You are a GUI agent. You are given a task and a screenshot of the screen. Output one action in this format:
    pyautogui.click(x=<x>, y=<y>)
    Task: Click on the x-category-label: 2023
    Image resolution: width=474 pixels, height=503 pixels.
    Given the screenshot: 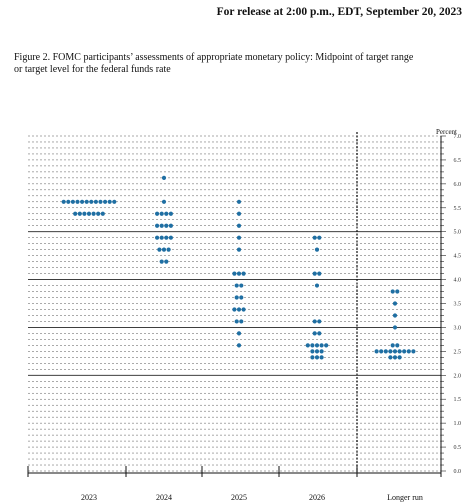 What is the action you would take?
    pyautogui.click(x=89, y=497)
    